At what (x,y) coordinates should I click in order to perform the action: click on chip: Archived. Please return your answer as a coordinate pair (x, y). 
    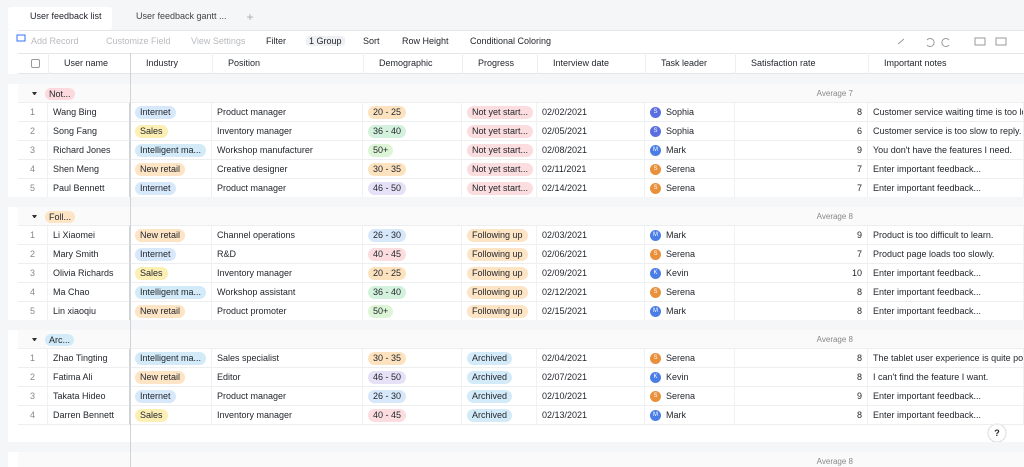
    Looking at the image, I should click on (490, 397).